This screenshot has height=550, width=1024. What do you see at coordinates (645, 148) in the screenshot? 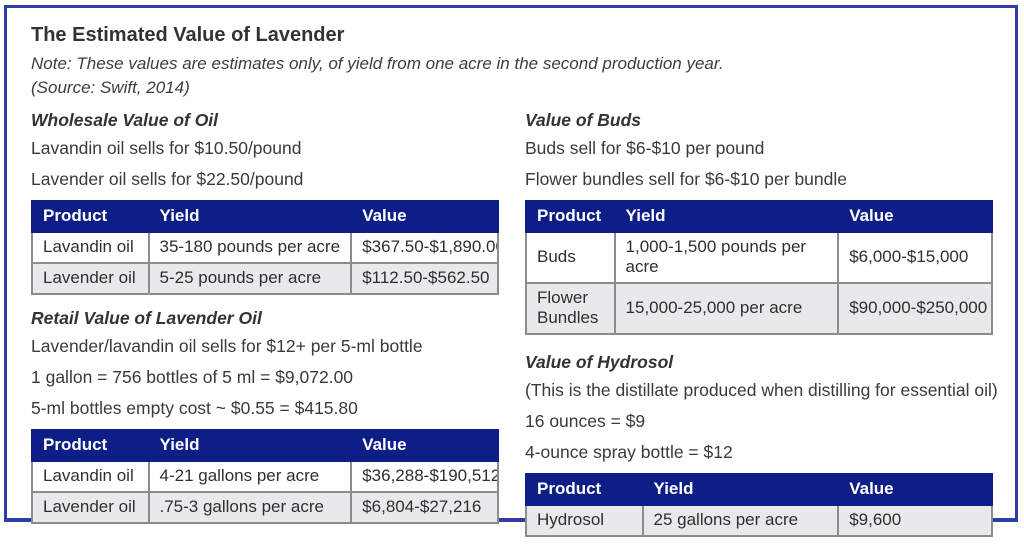
I see `body-line: Buds sell for $6-$10 per pound` at bounding box center [645, 148].